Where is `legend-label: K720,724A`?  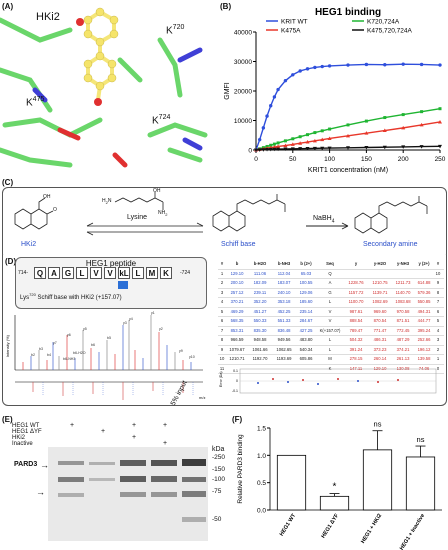
legend-label: K720,724A is located at coordinates (383, 22).